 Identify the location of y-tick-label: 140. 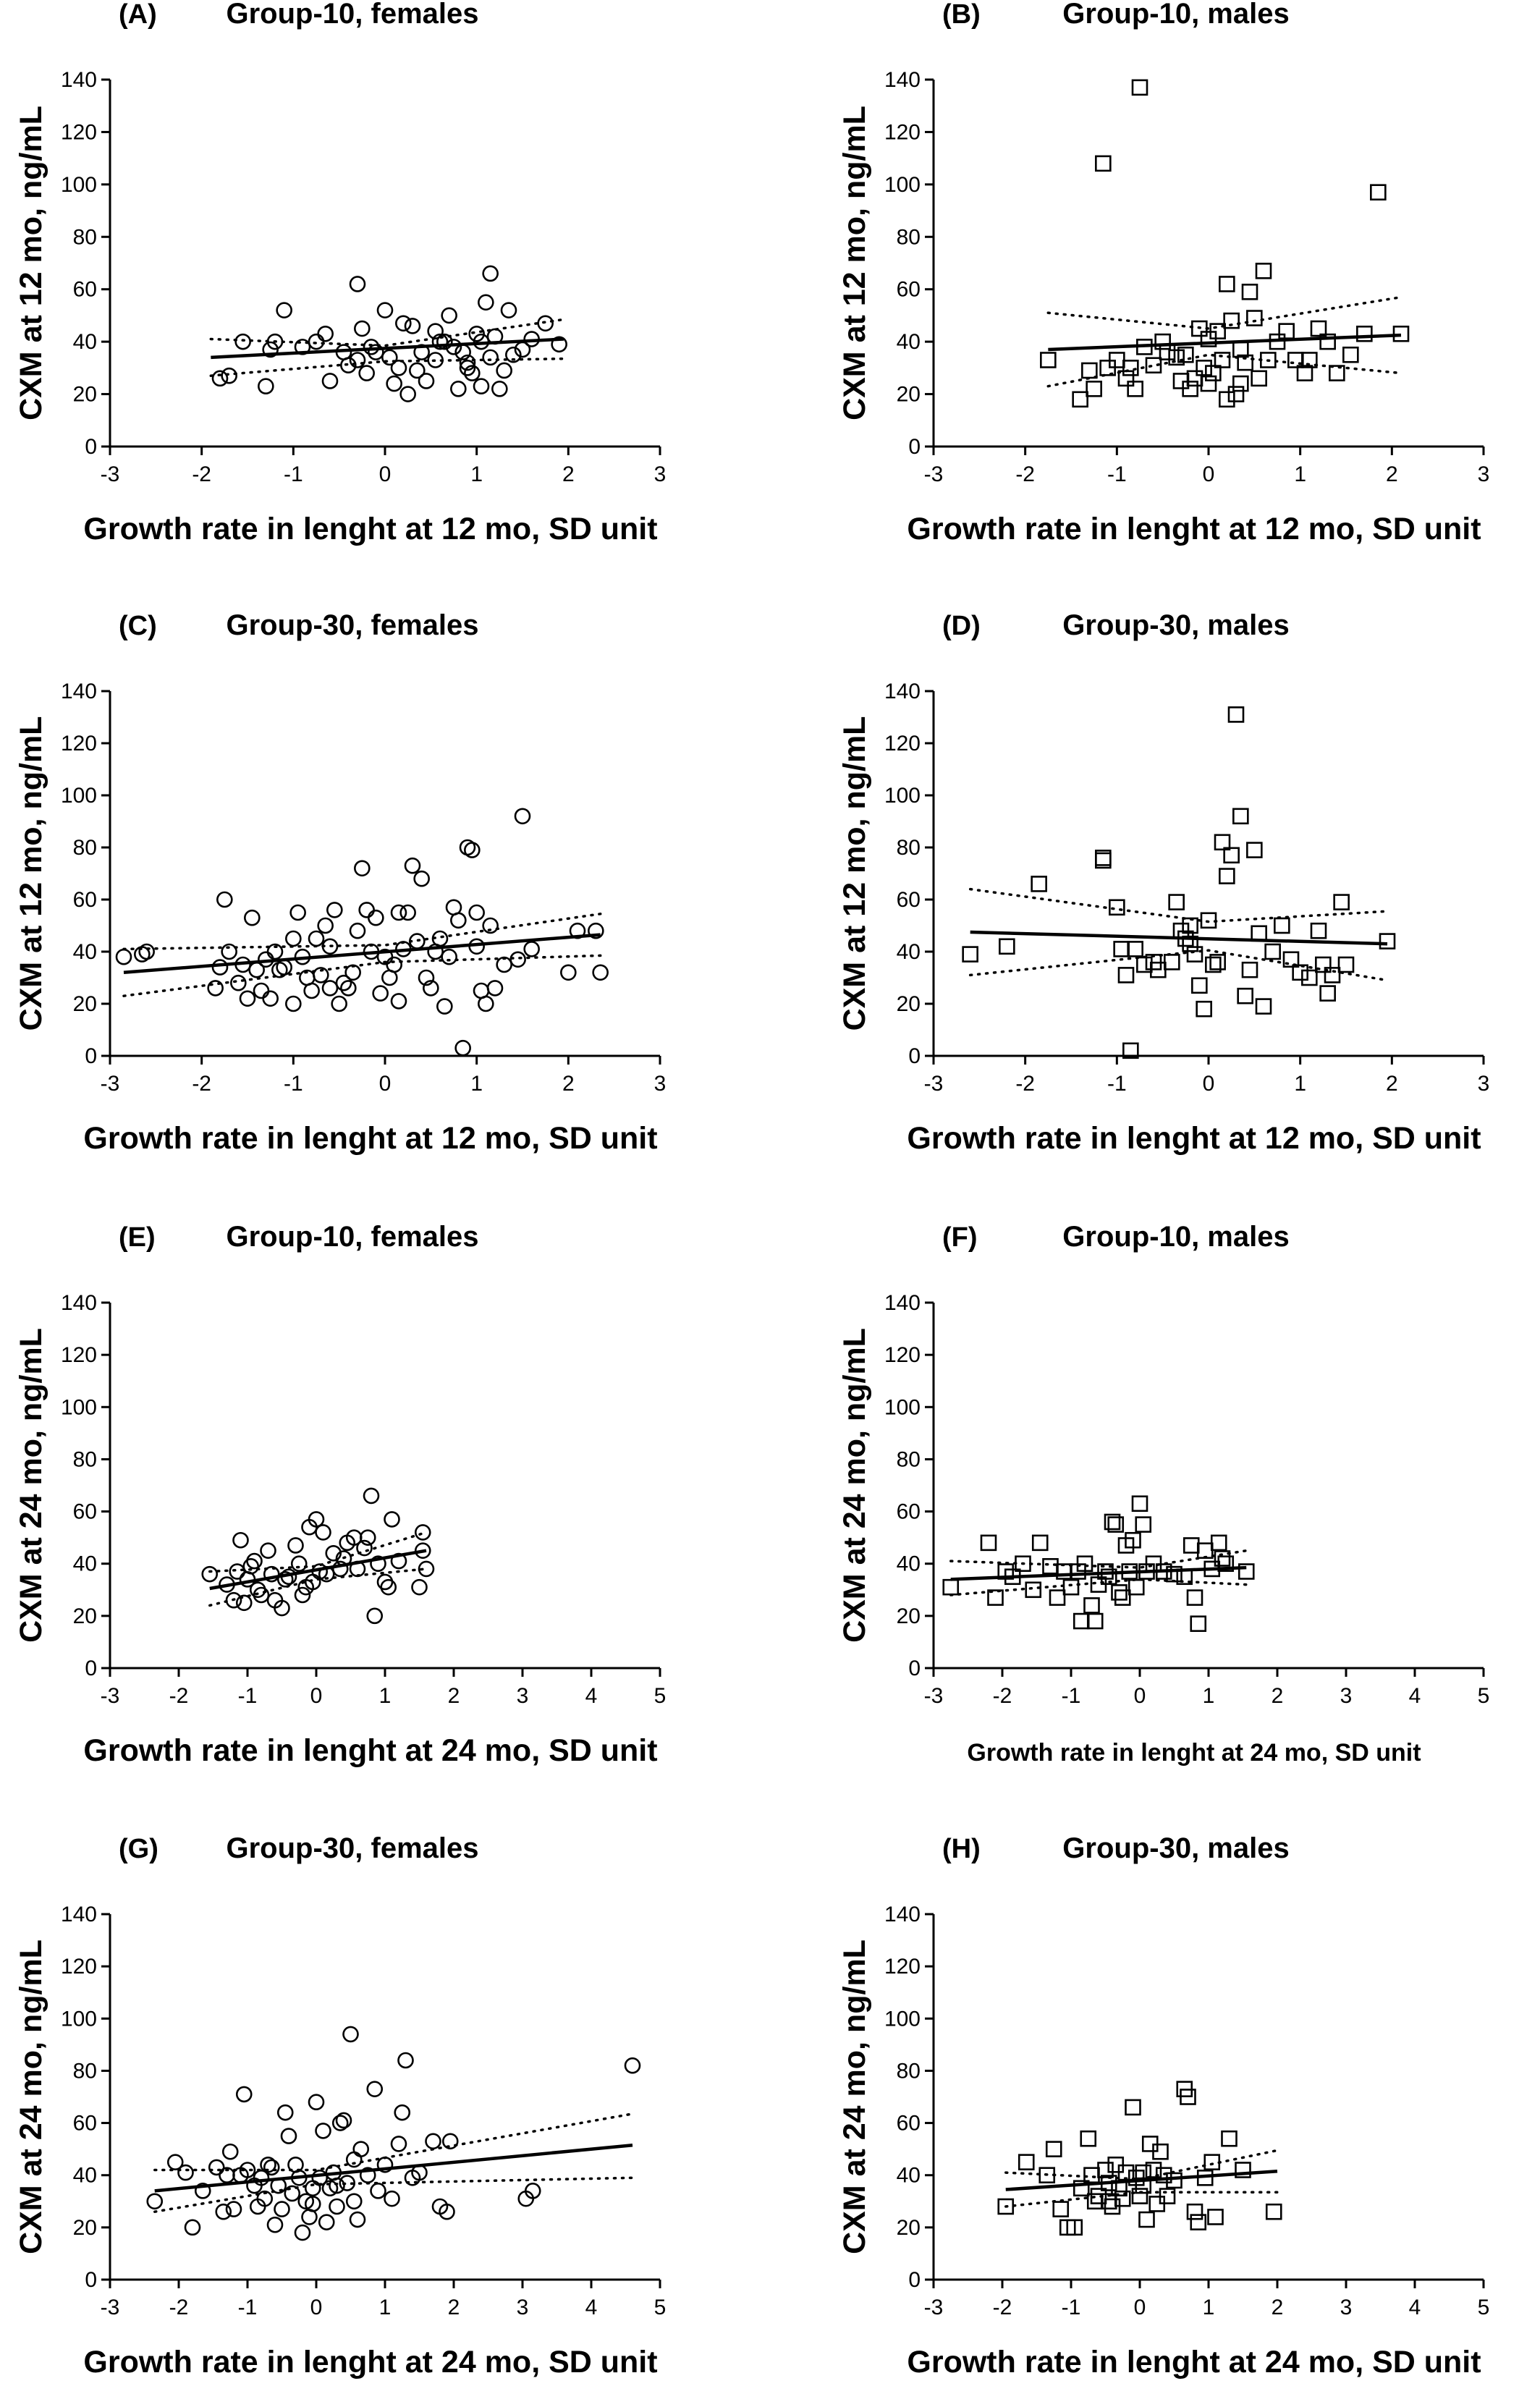
(902, 80).